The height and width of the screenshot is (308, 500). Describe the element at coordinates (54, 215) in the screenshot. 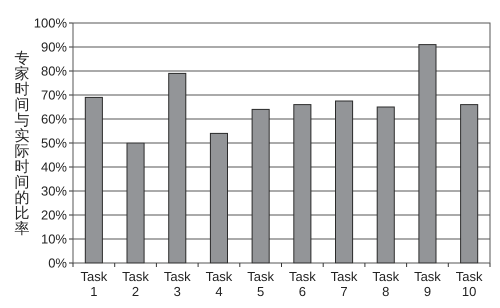

I see `y-tick-label: 20%` at that location.